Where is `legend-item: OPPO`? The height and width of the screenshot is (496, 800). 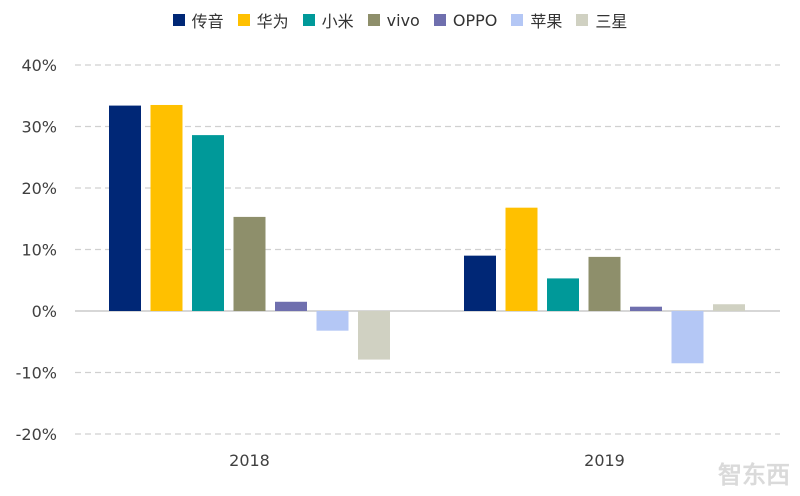
legend-item: OPPO is located at coordinates (465, 20).